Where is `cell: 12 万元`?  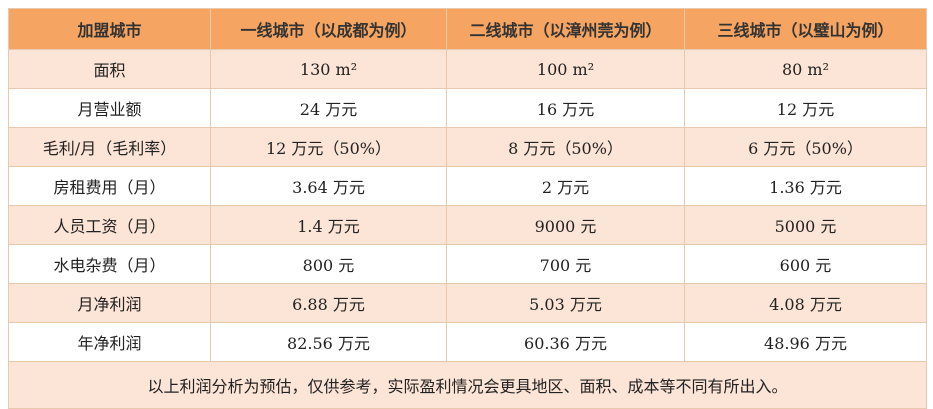
cell: 12 万元 is located at coordinates (805, 108).